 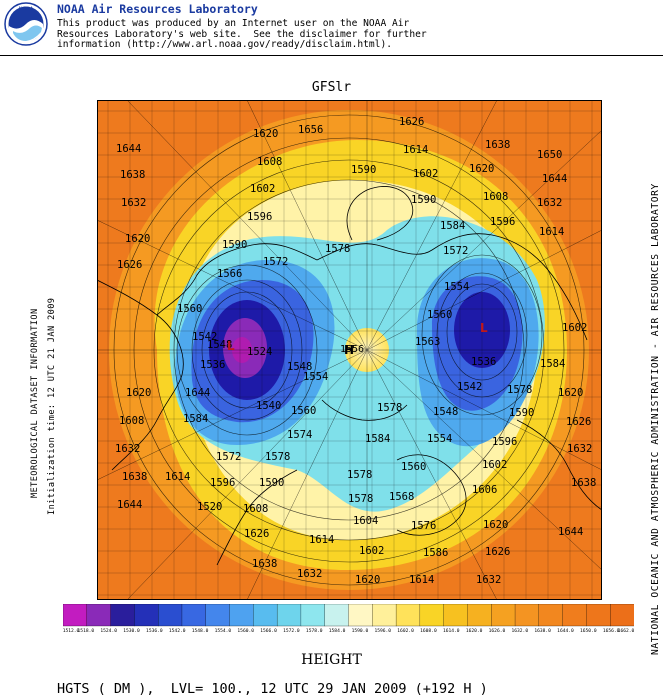 I want to click on colorbar-tick-label: 1524.0, so click(x=108, y=631).